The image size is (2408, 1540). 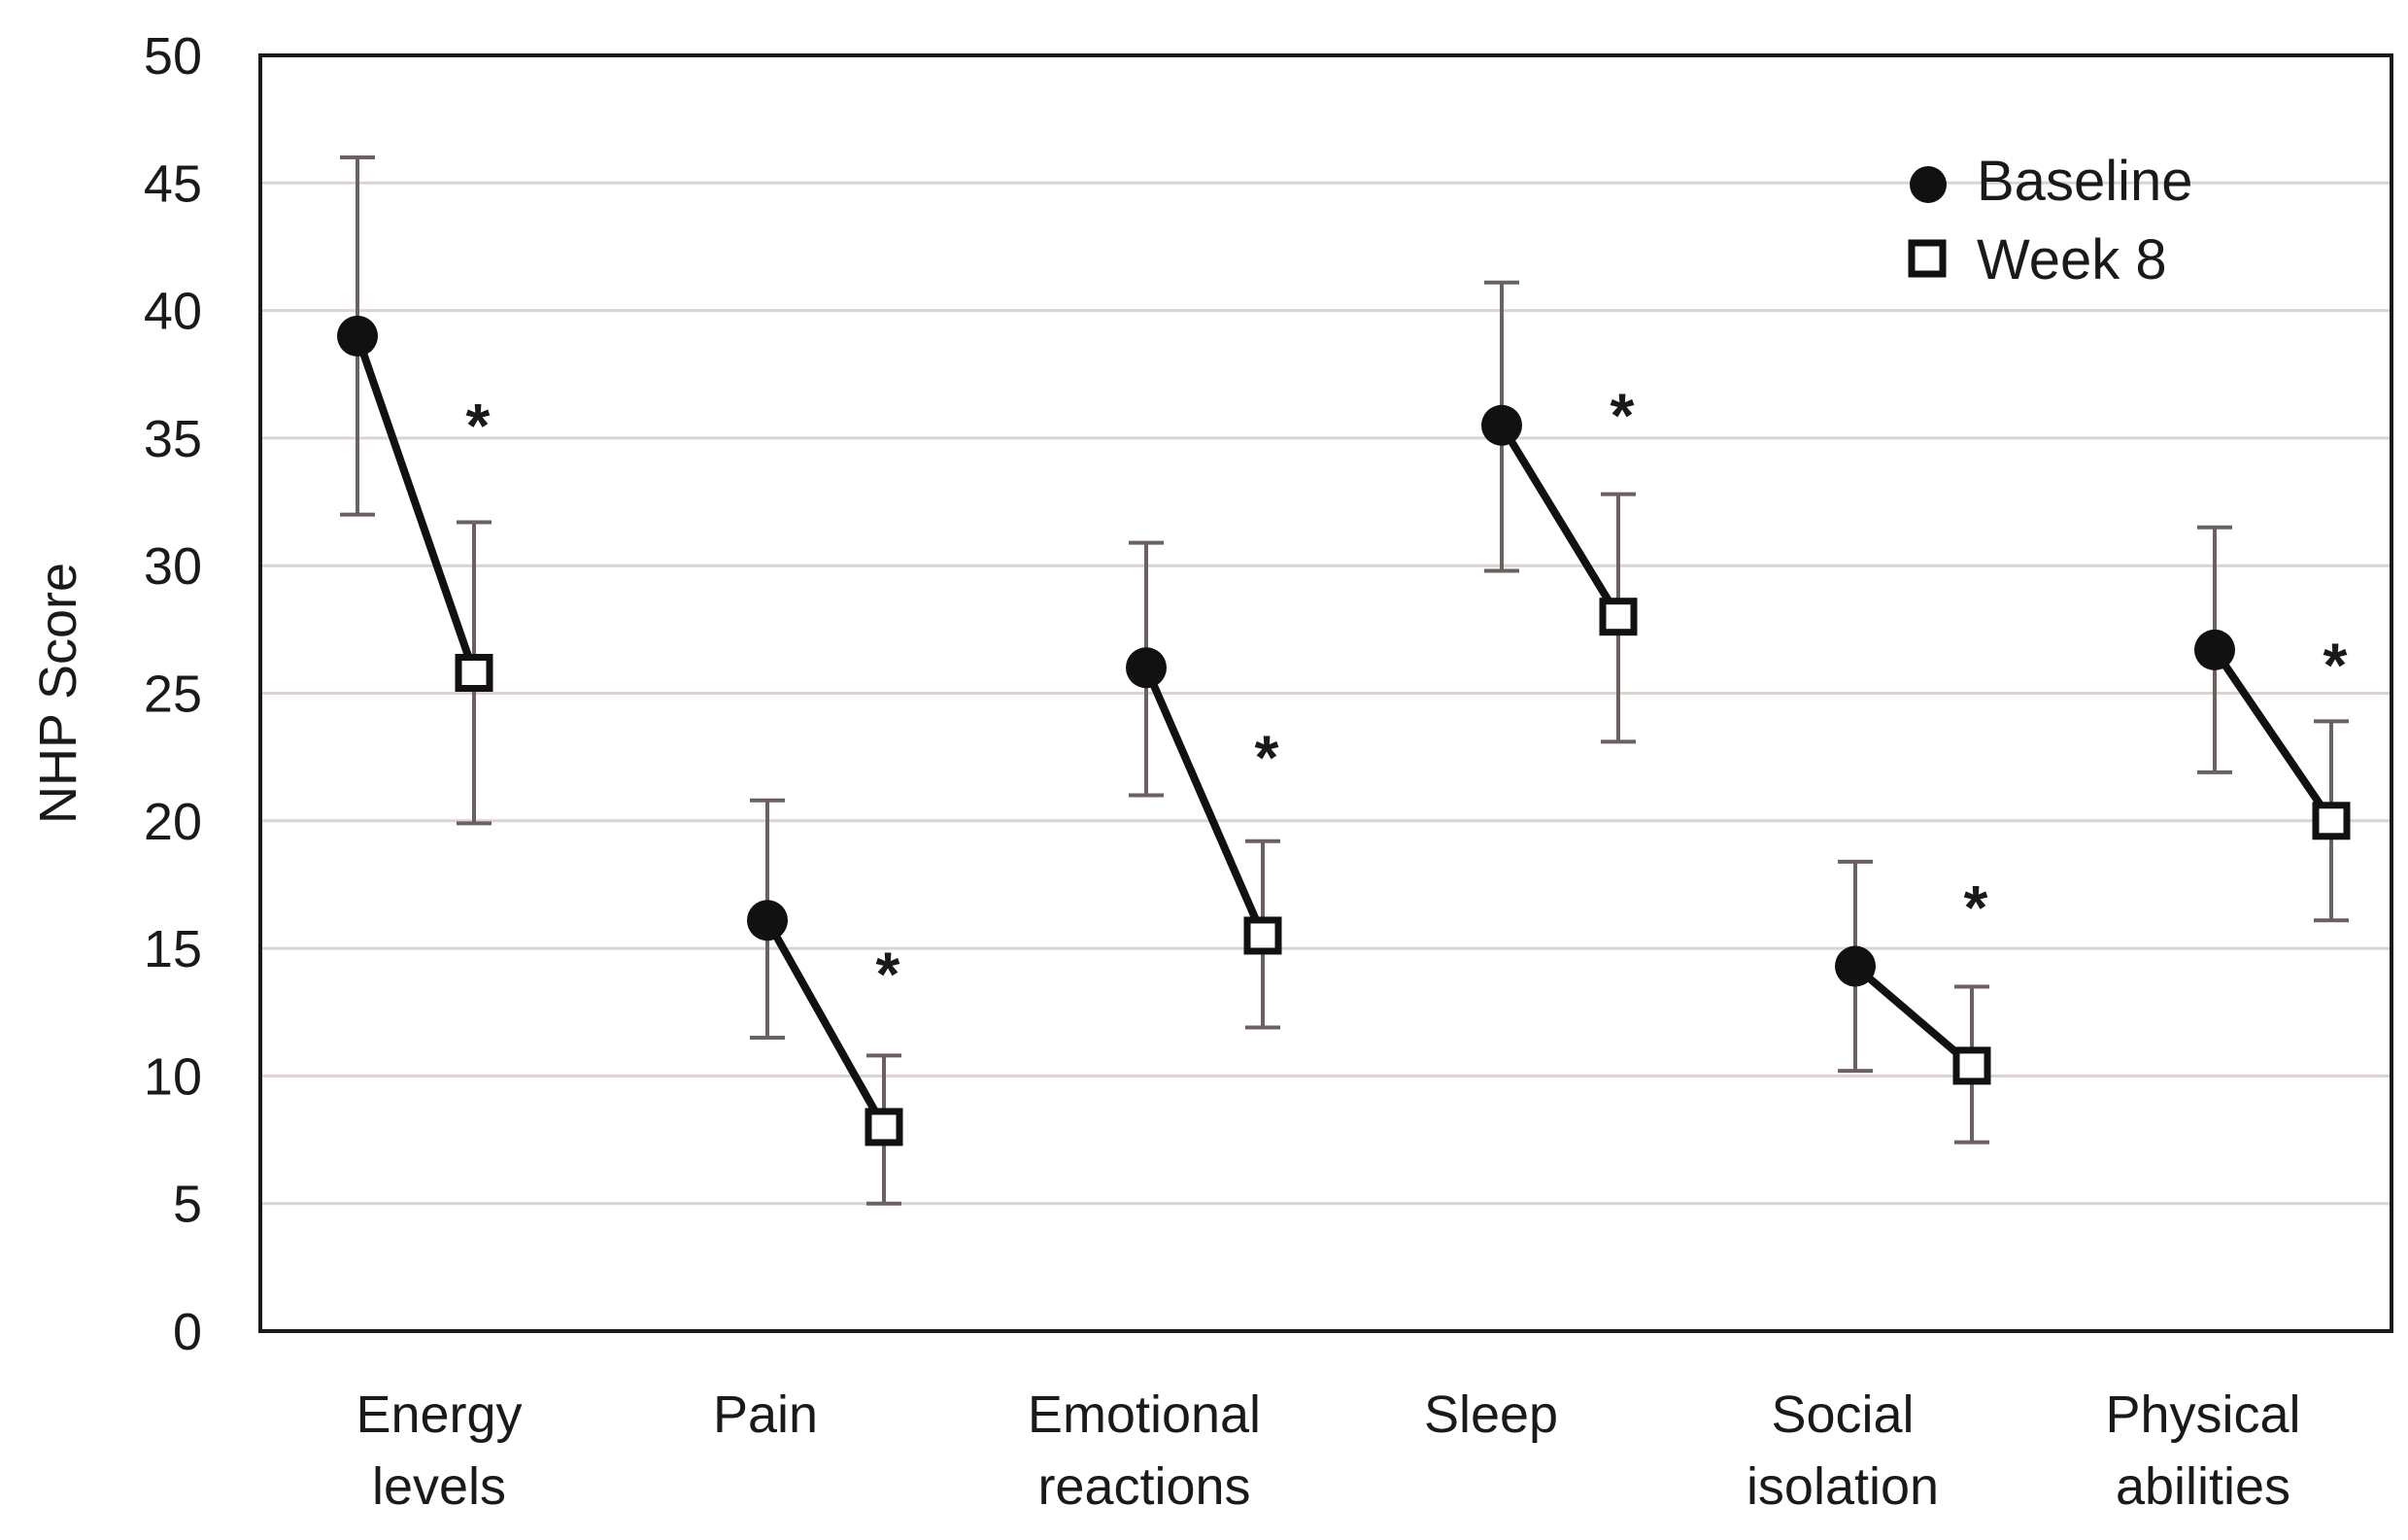 I want to click on y-tick-label: 35, so click(x=173, y=439).